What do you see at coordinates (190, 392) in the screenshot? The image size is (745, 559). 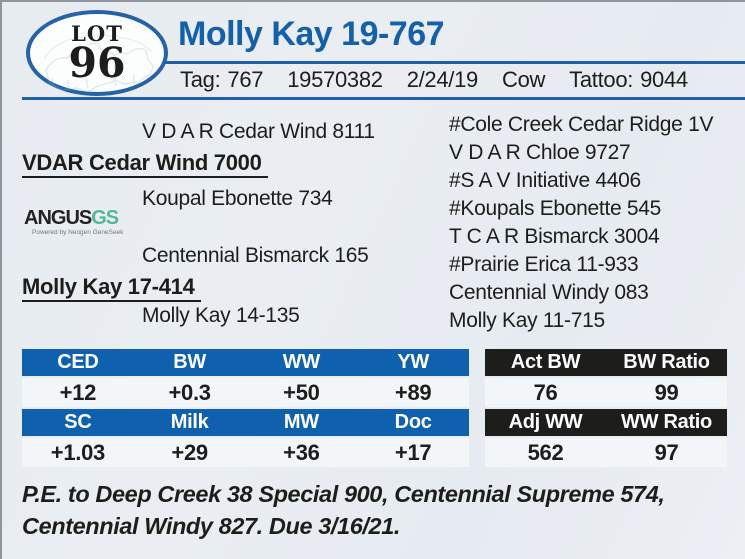 I see `epd-value-cell: +0.3` at bounding box center [190, 392].